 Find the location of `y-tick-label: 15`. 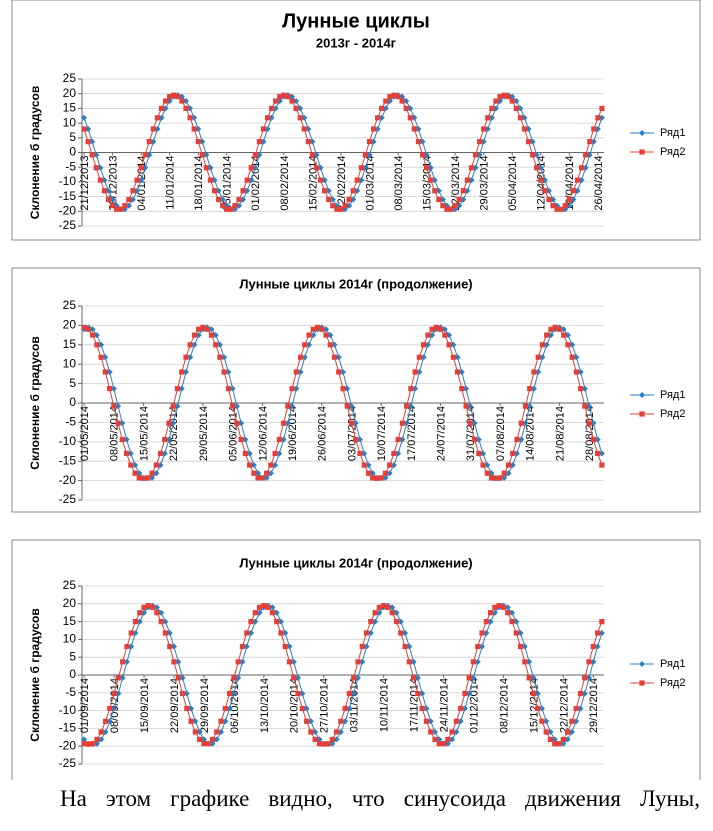

y-tick-label: 15 is located at coordinates (70, 621).